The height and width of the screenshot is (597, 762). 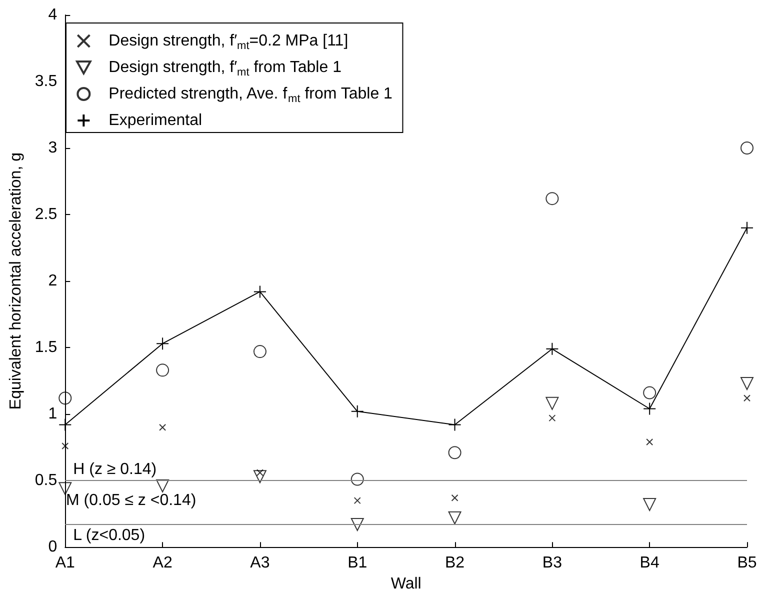 What do you see at coordinates (65, 563) in the screenshot?
I see `x-tick-label: A1` at bounding box center [65, 563].